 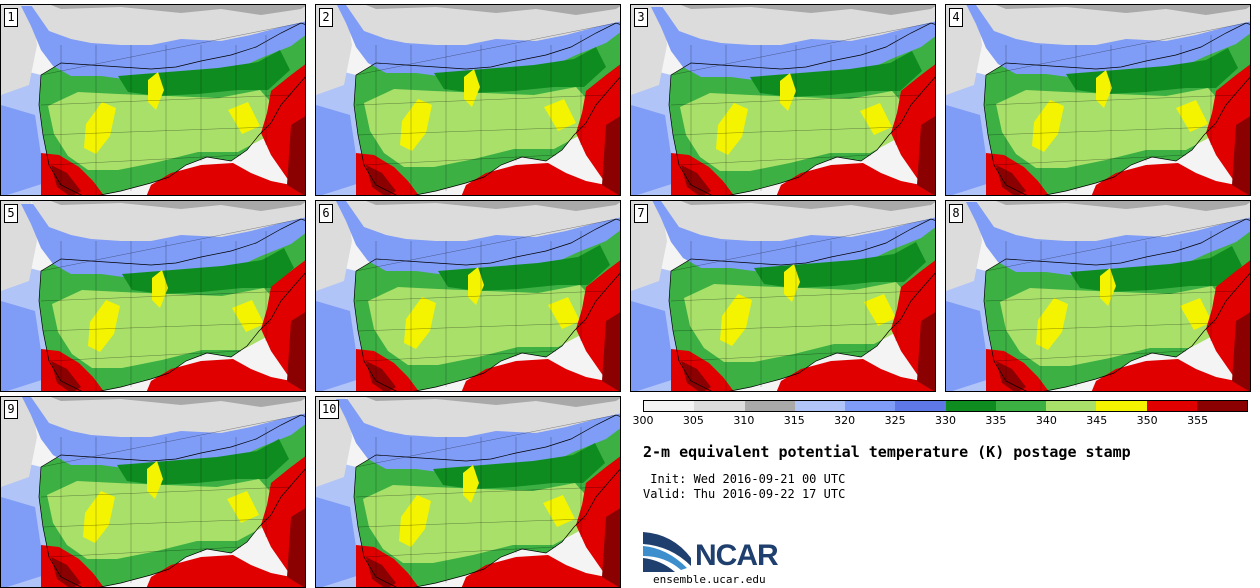 I want to click on init-time: Init: Wed 2016-09-21 00 UTC, so click(x=744, y=479).